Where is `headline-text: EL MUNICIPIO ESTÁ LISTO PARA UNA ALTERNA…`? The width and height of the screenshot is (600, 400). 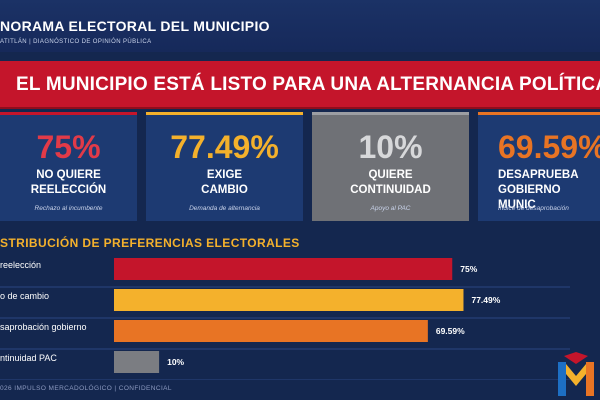 headline-text: EL MUNICIPIO ESTÁ LISTO PARA UNA ALTERNA… is located at coordinates (308, 84).